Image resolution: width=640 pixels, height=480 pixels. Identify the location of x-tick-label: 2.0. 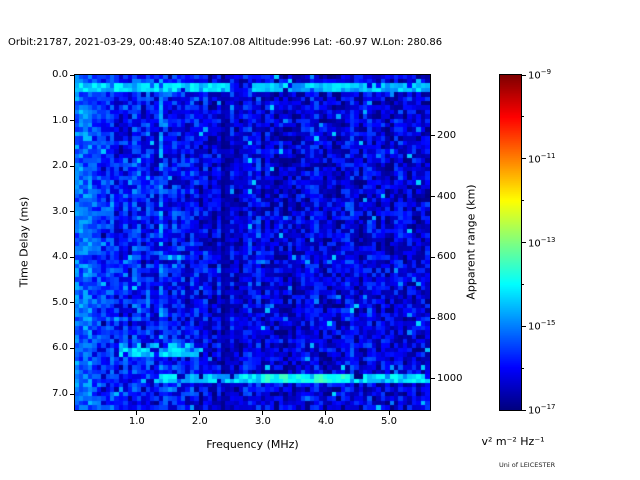
(199, 421).